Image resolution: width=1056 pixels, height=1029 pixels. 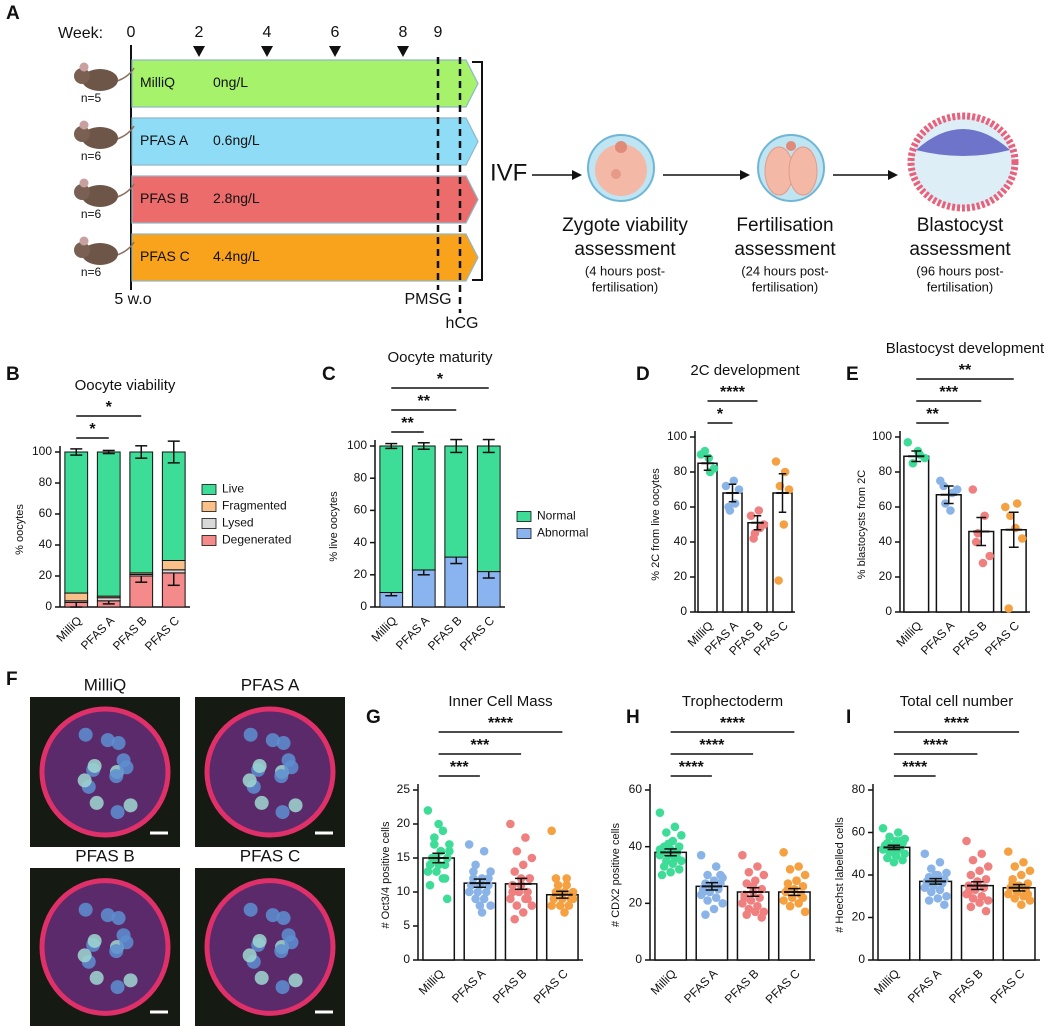 I want to click on group-dose: 0.6ng/L, so click(x=236, y=140).